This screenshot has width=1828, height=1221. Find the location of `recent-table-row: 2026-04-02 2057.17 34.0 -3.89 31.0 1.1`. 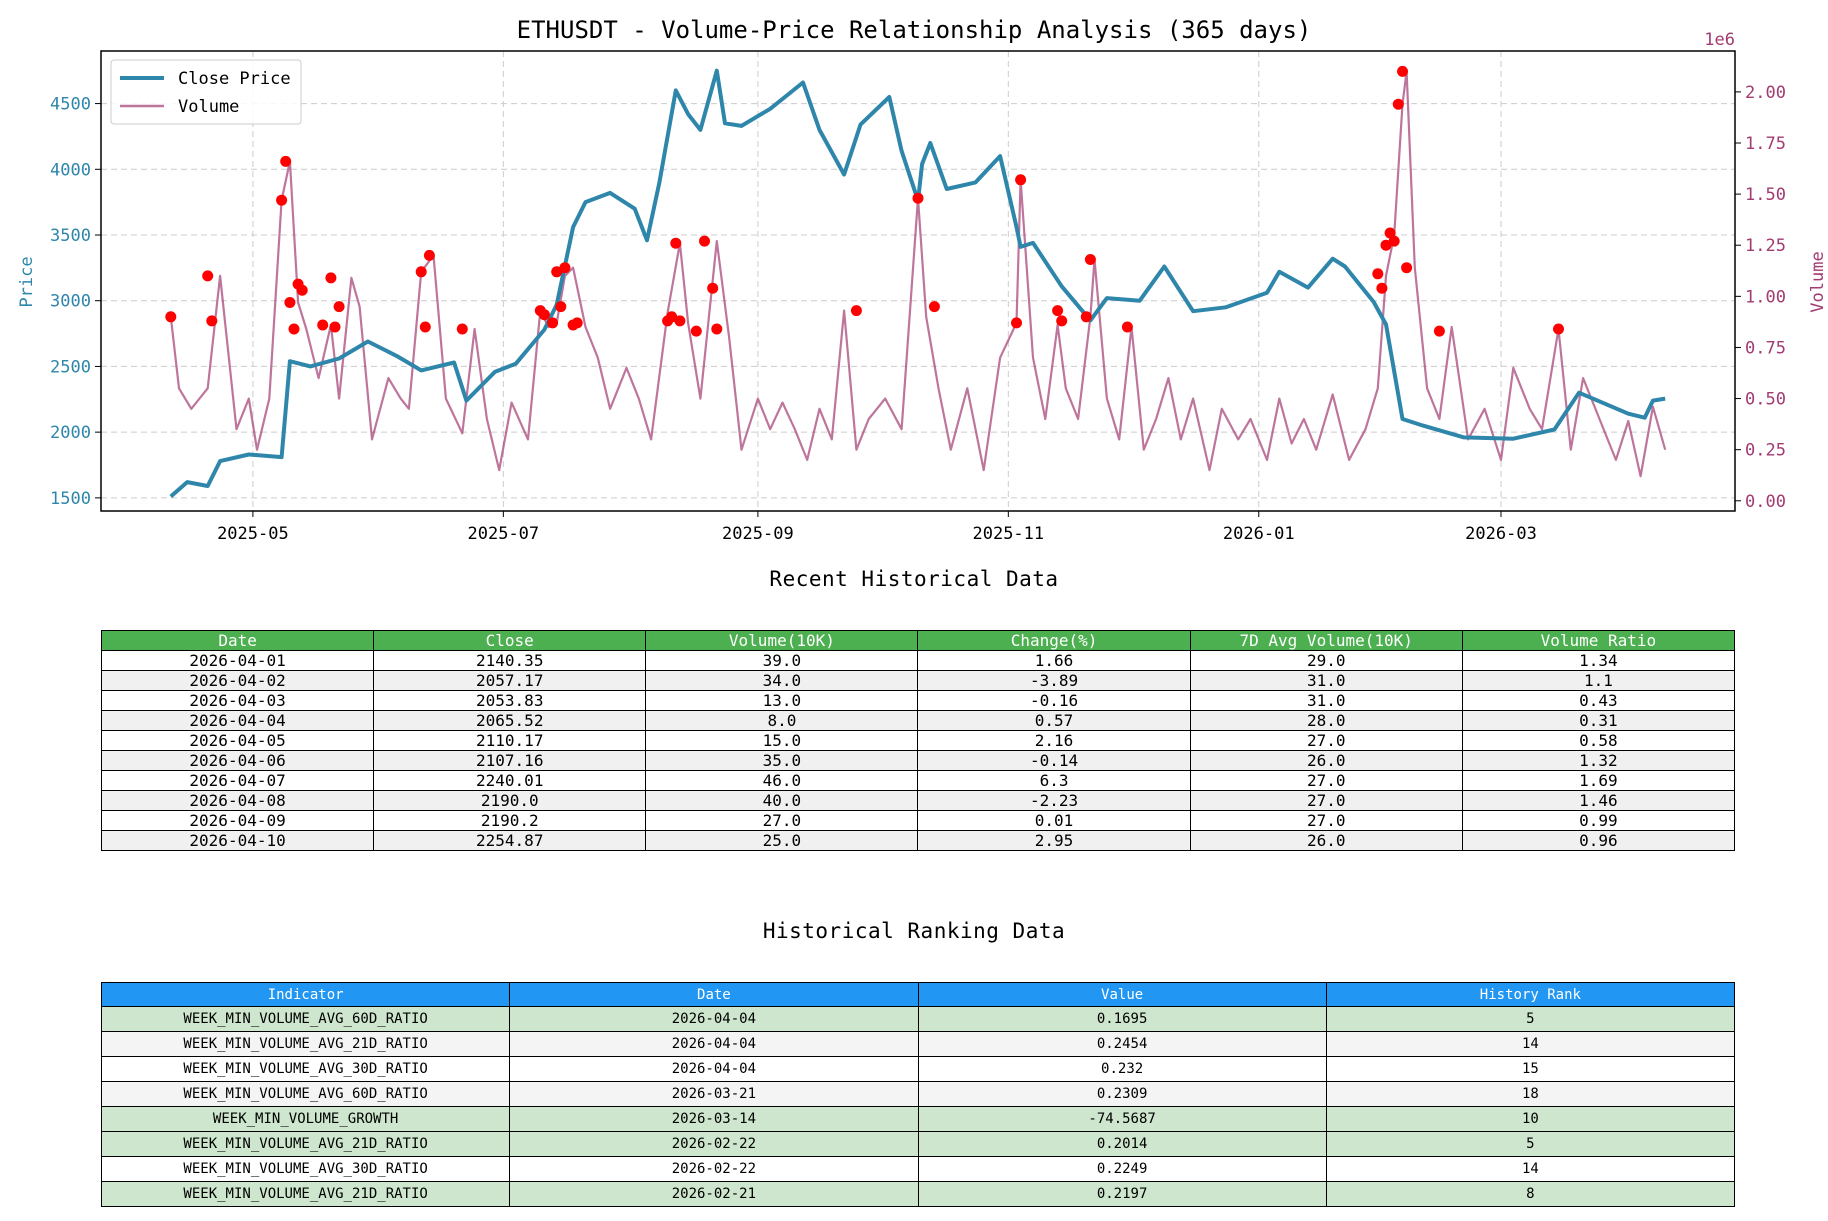

recent-table-row: 2026-04-02 2057.17 34.0 -3.89 31.0 1.1 is located at coordinates (918, 680).